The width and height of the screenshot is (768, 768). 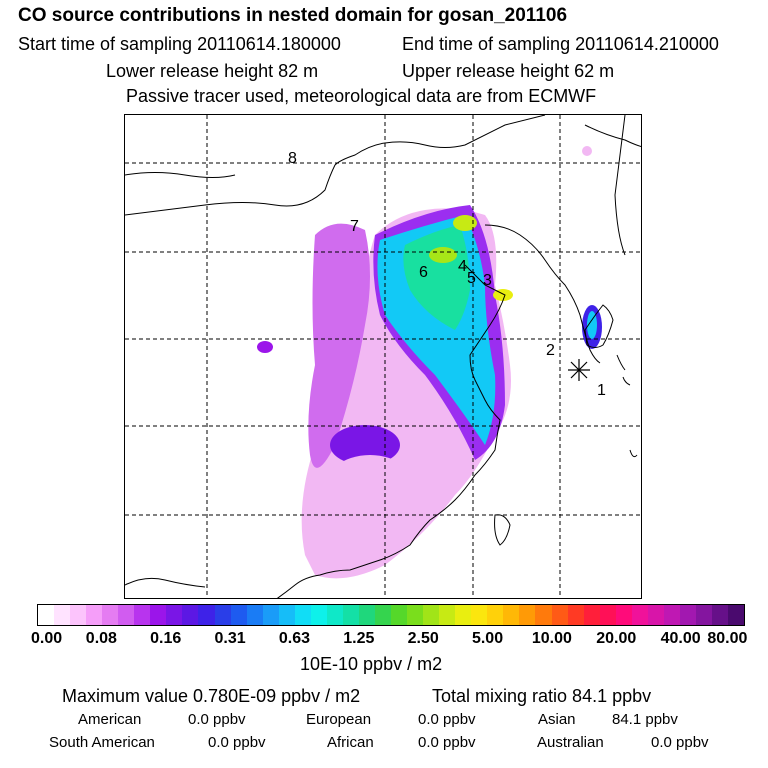 I want to click on south-american-value: 0.0 ppbv, so click(x=237, y=742).